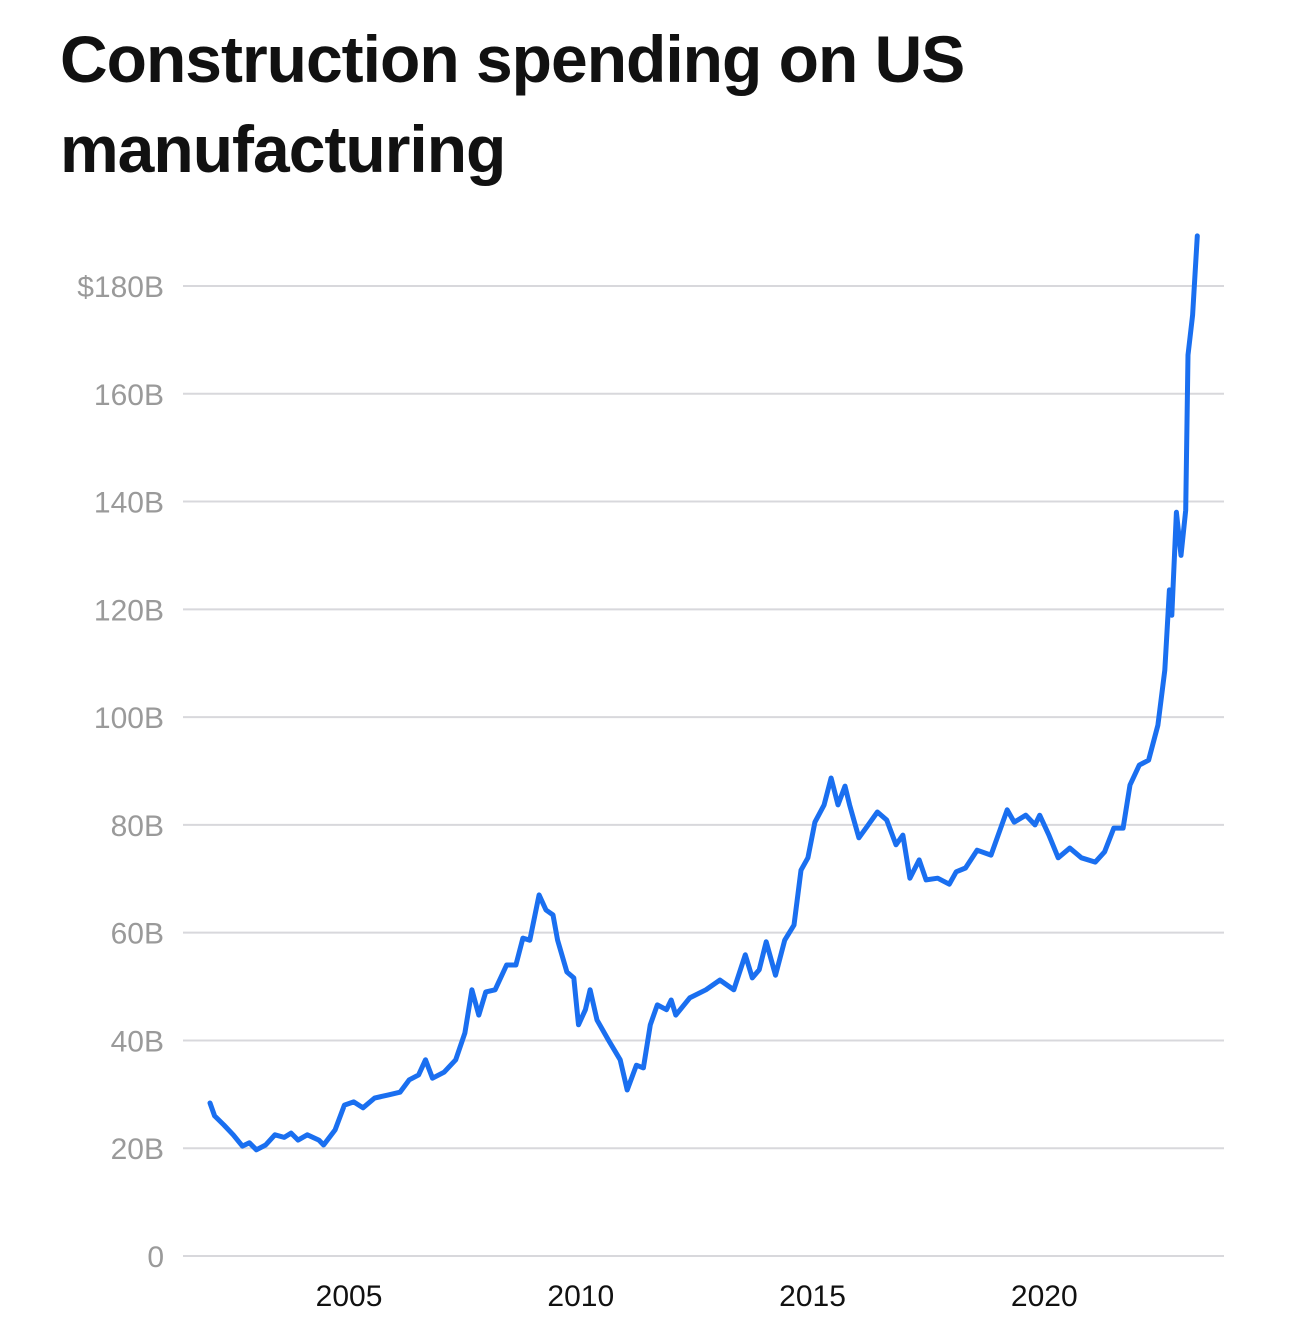 The height and width of the screenshot is (1331, 1289). What do you see at coordinates (137, 1149) in the screenshot?
I see `y-tick-label: 20B` at bounding box center [137, 1149].